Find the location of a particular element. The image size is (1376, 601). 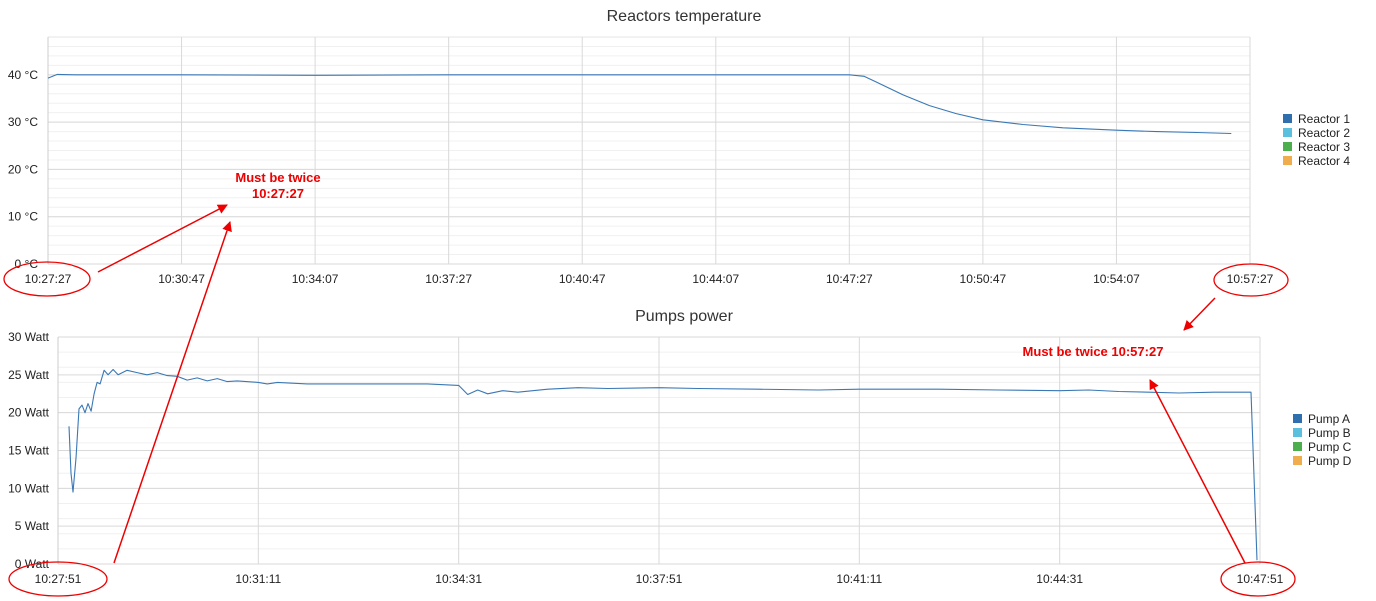

legend-label: Reactor 3 is located at coordinates (1324, 147).